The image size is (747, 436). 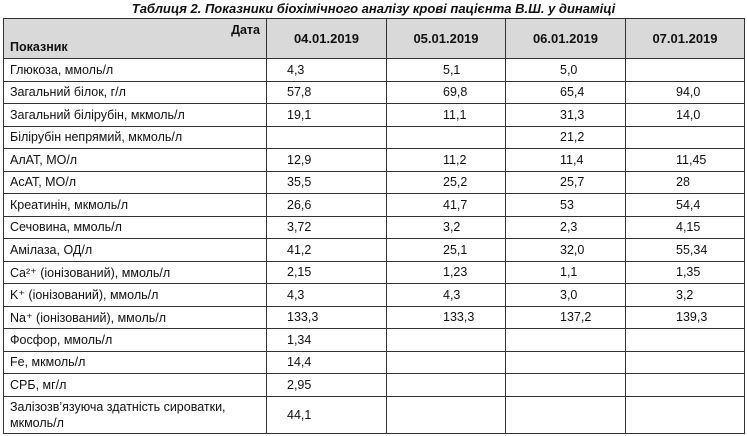 I want to click on corner-top: Дата, so click(x=245, y=30).